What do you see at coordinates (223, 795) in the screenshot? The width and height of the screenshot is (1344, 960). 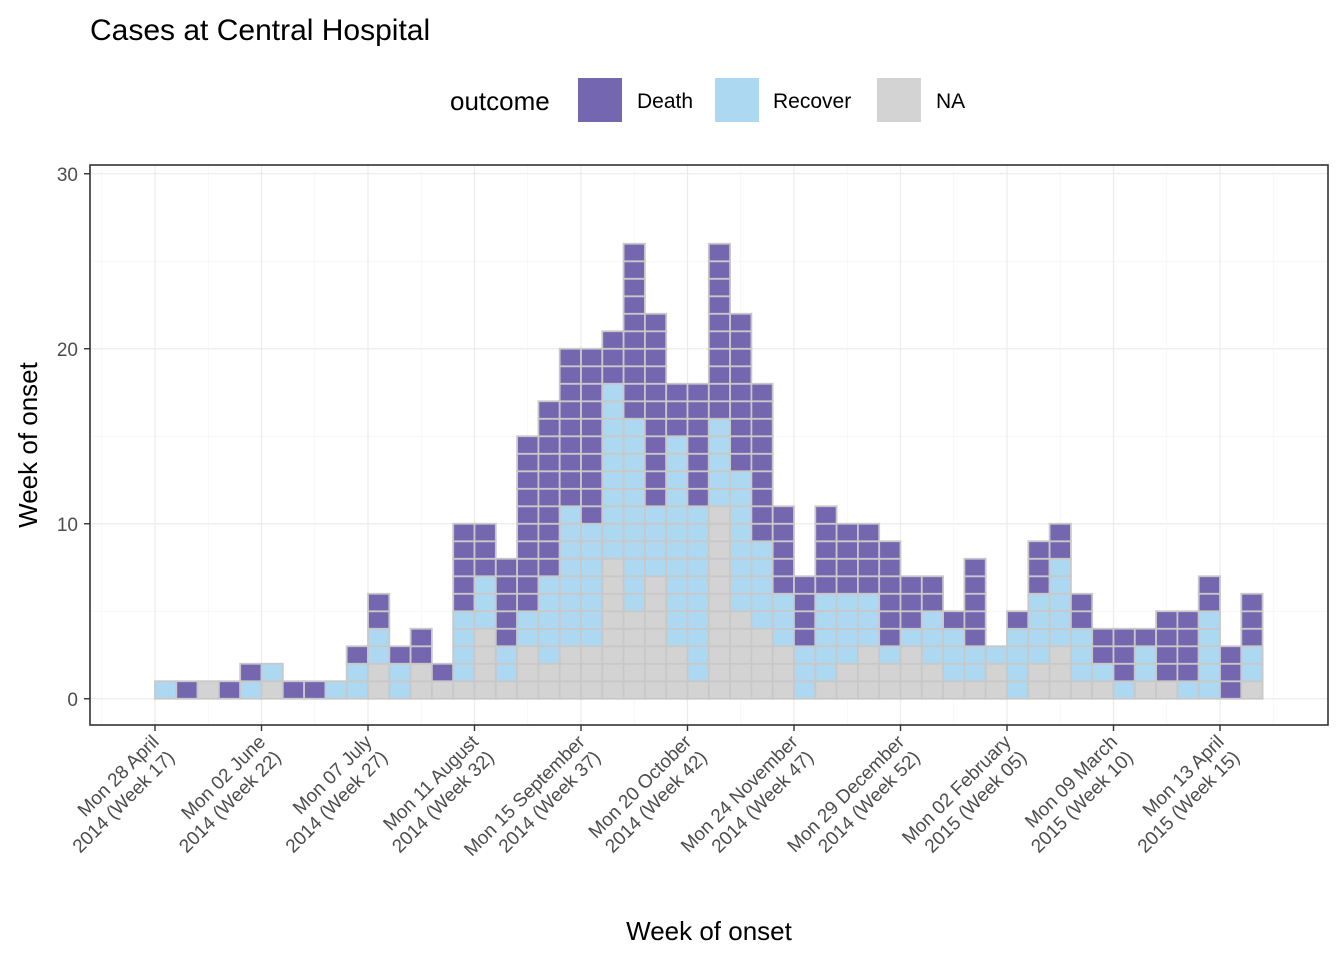 I see `x-tick-label: Mon 02 June2014 (Week 22)` at bounding box center [223, 795].